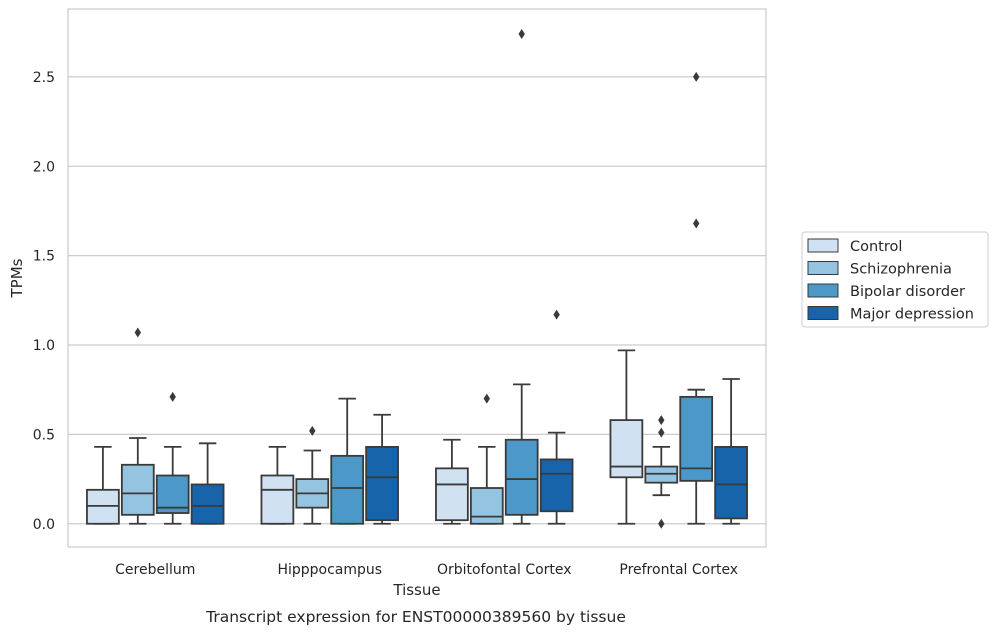 The height and width of the screenshot is (634, 997). Describe the element at coordinates (44, 257) in the screenshot. I see `y-tick-label: 1.5` at that location.